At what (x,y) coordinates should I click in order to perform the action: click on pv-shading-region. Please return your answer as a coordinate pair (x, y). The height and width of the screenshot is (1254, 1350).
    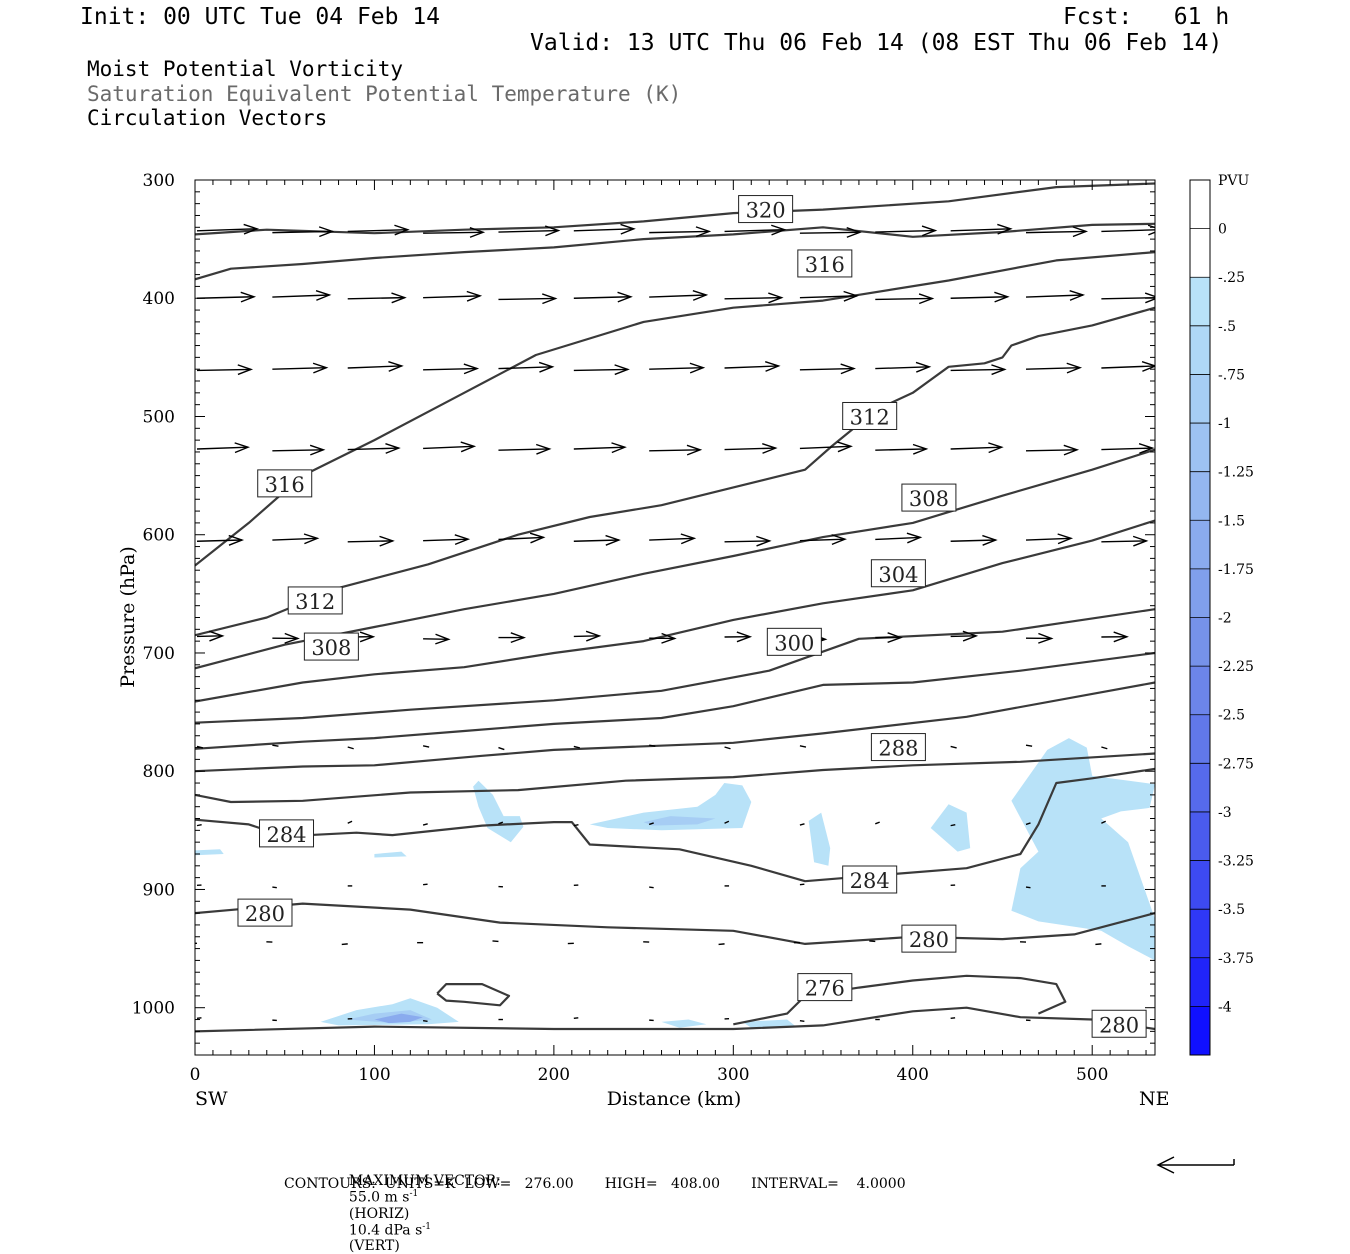
    Looking at the image, I should click on (390, 855).